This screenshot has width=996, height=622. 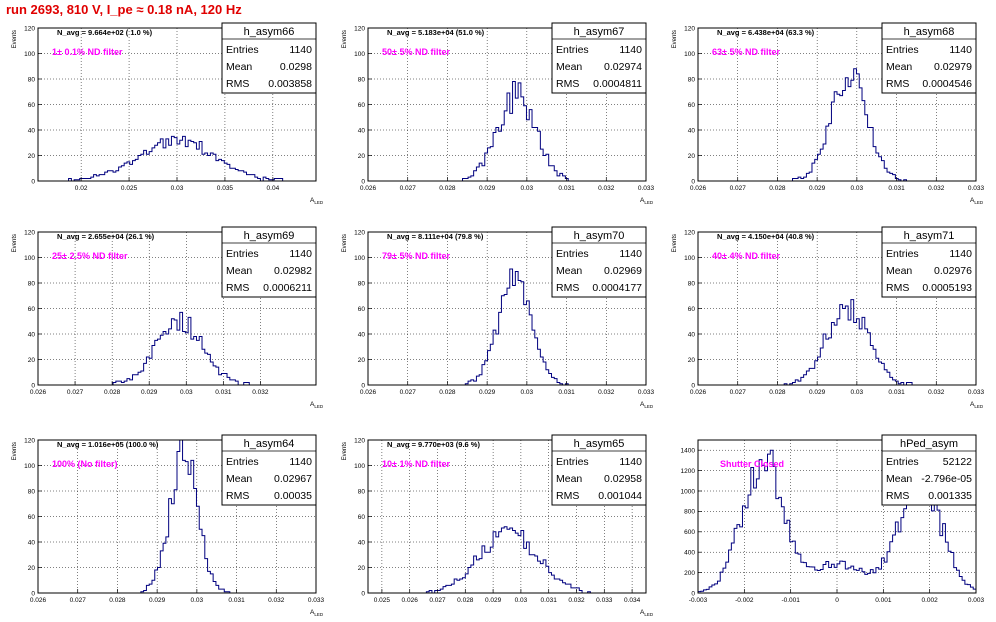 What do you see at coordinates (929, 32) in the screenshot?
I see `stats-title: h_asym68` at bounding box center [929, 32].